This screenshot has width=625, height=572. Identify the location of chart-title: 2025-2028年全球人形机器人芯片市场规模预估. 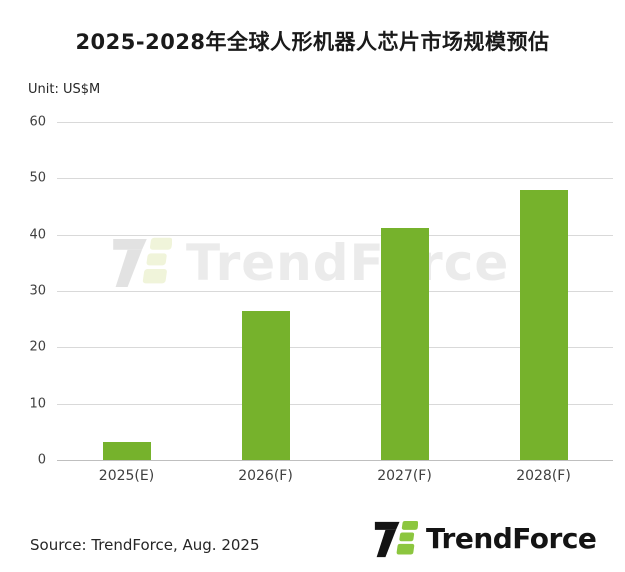
(312, 42).